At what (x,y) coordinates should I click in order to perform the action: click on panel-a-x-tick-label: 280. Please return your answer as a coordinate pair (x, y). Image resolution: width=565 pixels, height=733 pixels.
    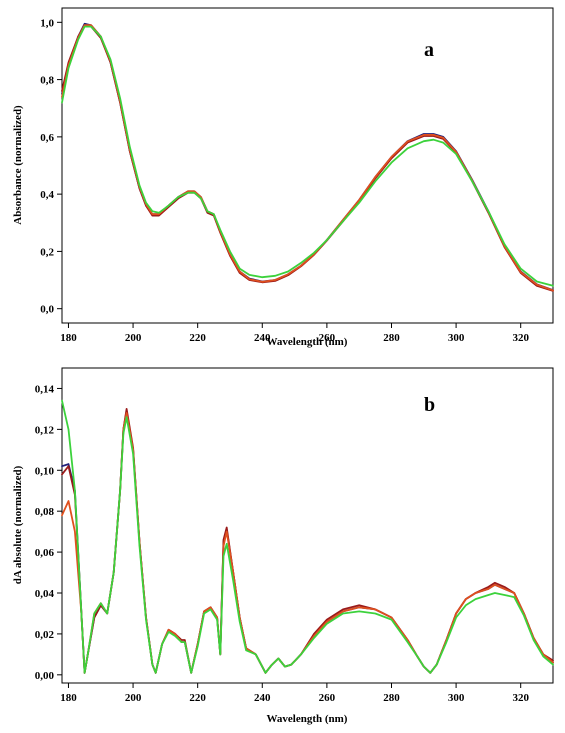
    Looking at the image, I should click on (391, 338).